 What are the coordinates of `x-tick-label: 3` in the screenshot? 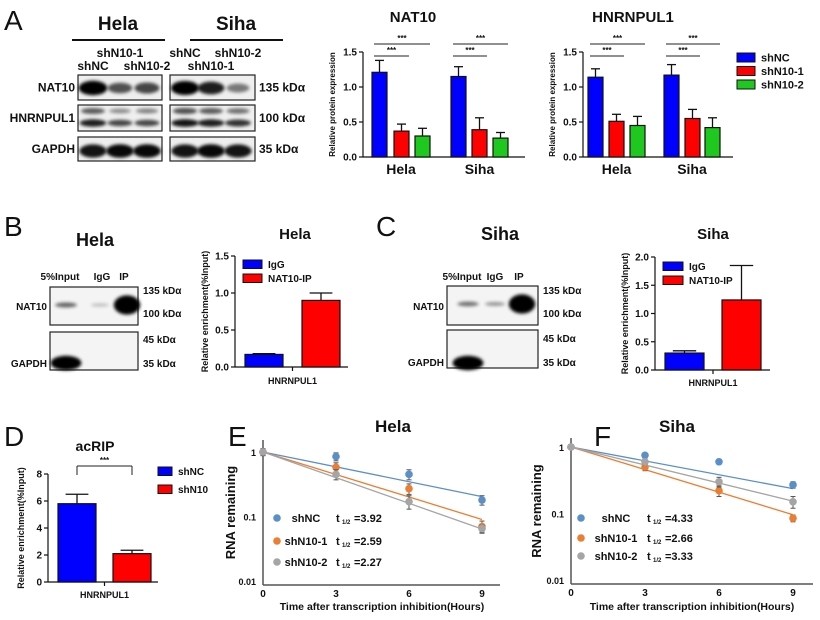 It's located at (336, 594).